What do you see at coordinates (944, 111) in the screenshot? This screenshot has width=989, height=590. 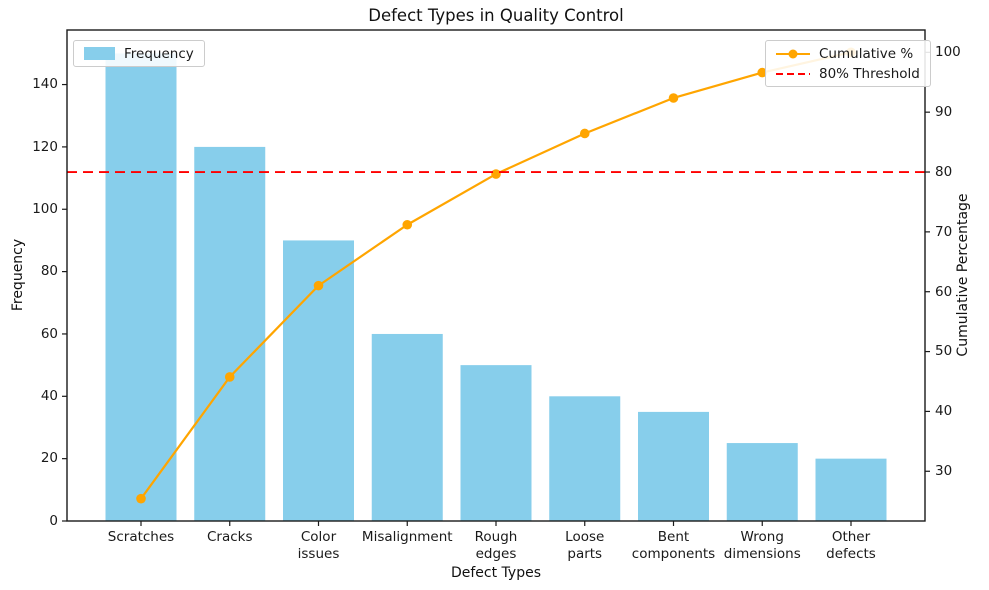 I see `right-tick-label: 90` at bounding box center [944, 111].